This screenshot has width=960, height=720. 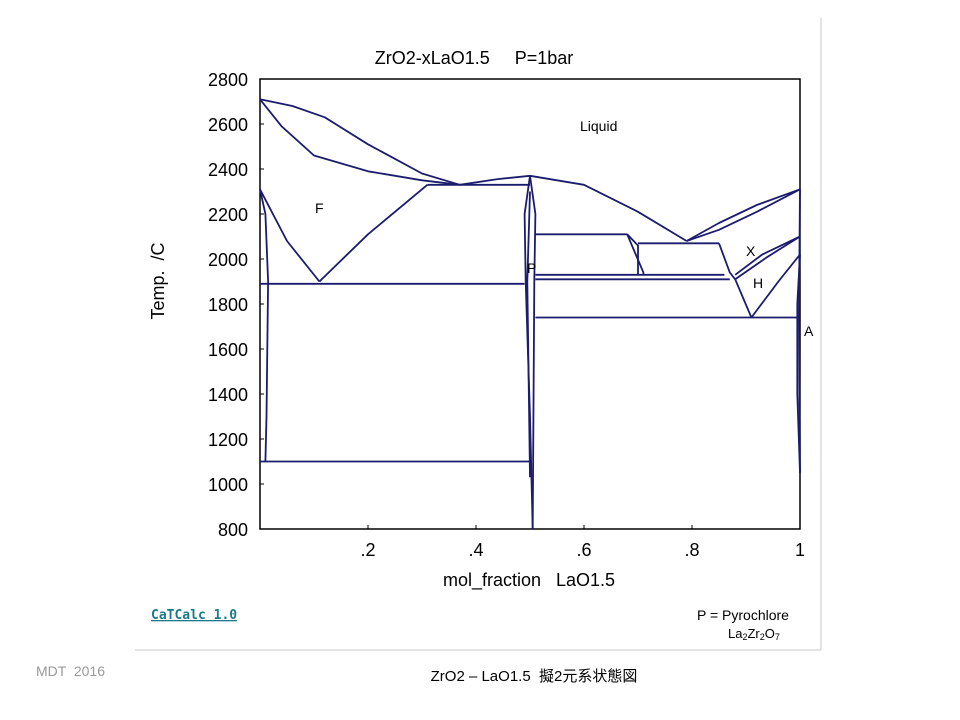 What do you see at coordinates (228, 305) in the screenshot?
I see `y-tick-label: 1800` at bounding box center [228, 305].